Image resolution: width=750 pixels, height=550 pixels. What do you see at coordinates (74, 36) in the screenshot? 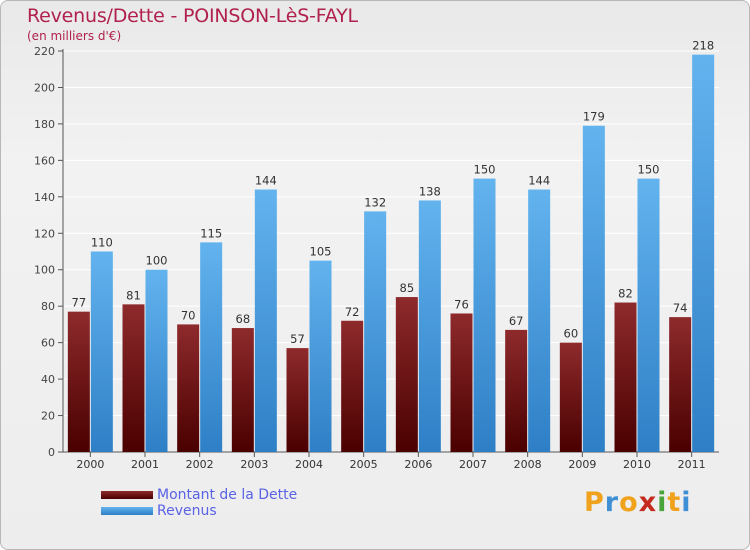
I see `chart-subtitle: (en milliers d'€)` at bounding box center [74, 36].